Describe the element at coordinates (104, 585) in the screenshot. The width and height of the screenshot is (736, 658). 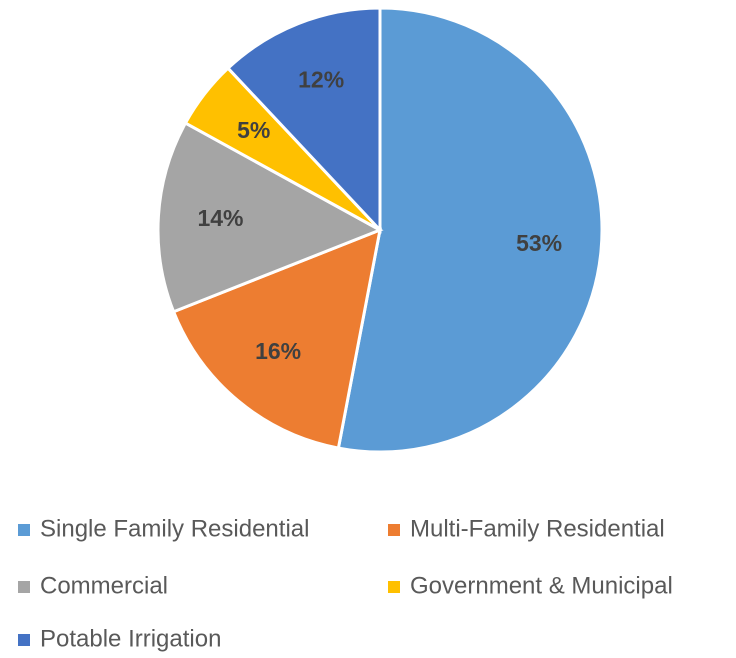
I see `legend-label: Commercial` at that location.